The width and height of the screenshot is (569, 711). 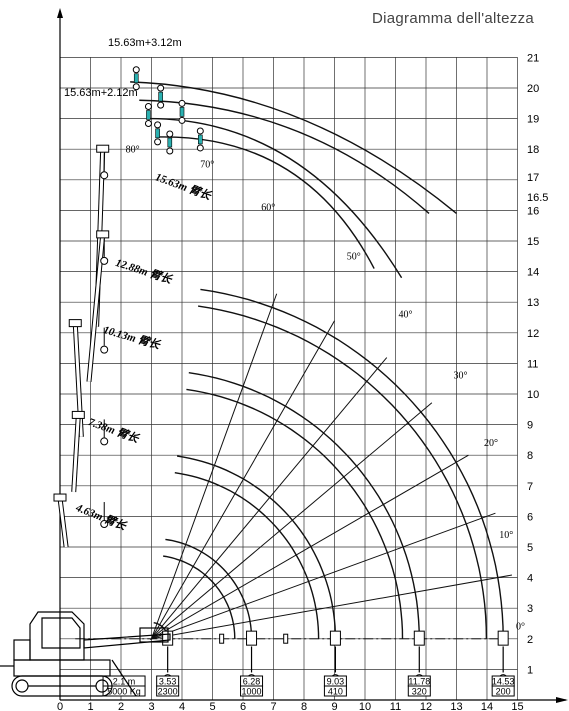 What do you see at coordinates (426, 706) in the screenshot?
I see `x-tick-label: 12` at bounding box center [426, 706].